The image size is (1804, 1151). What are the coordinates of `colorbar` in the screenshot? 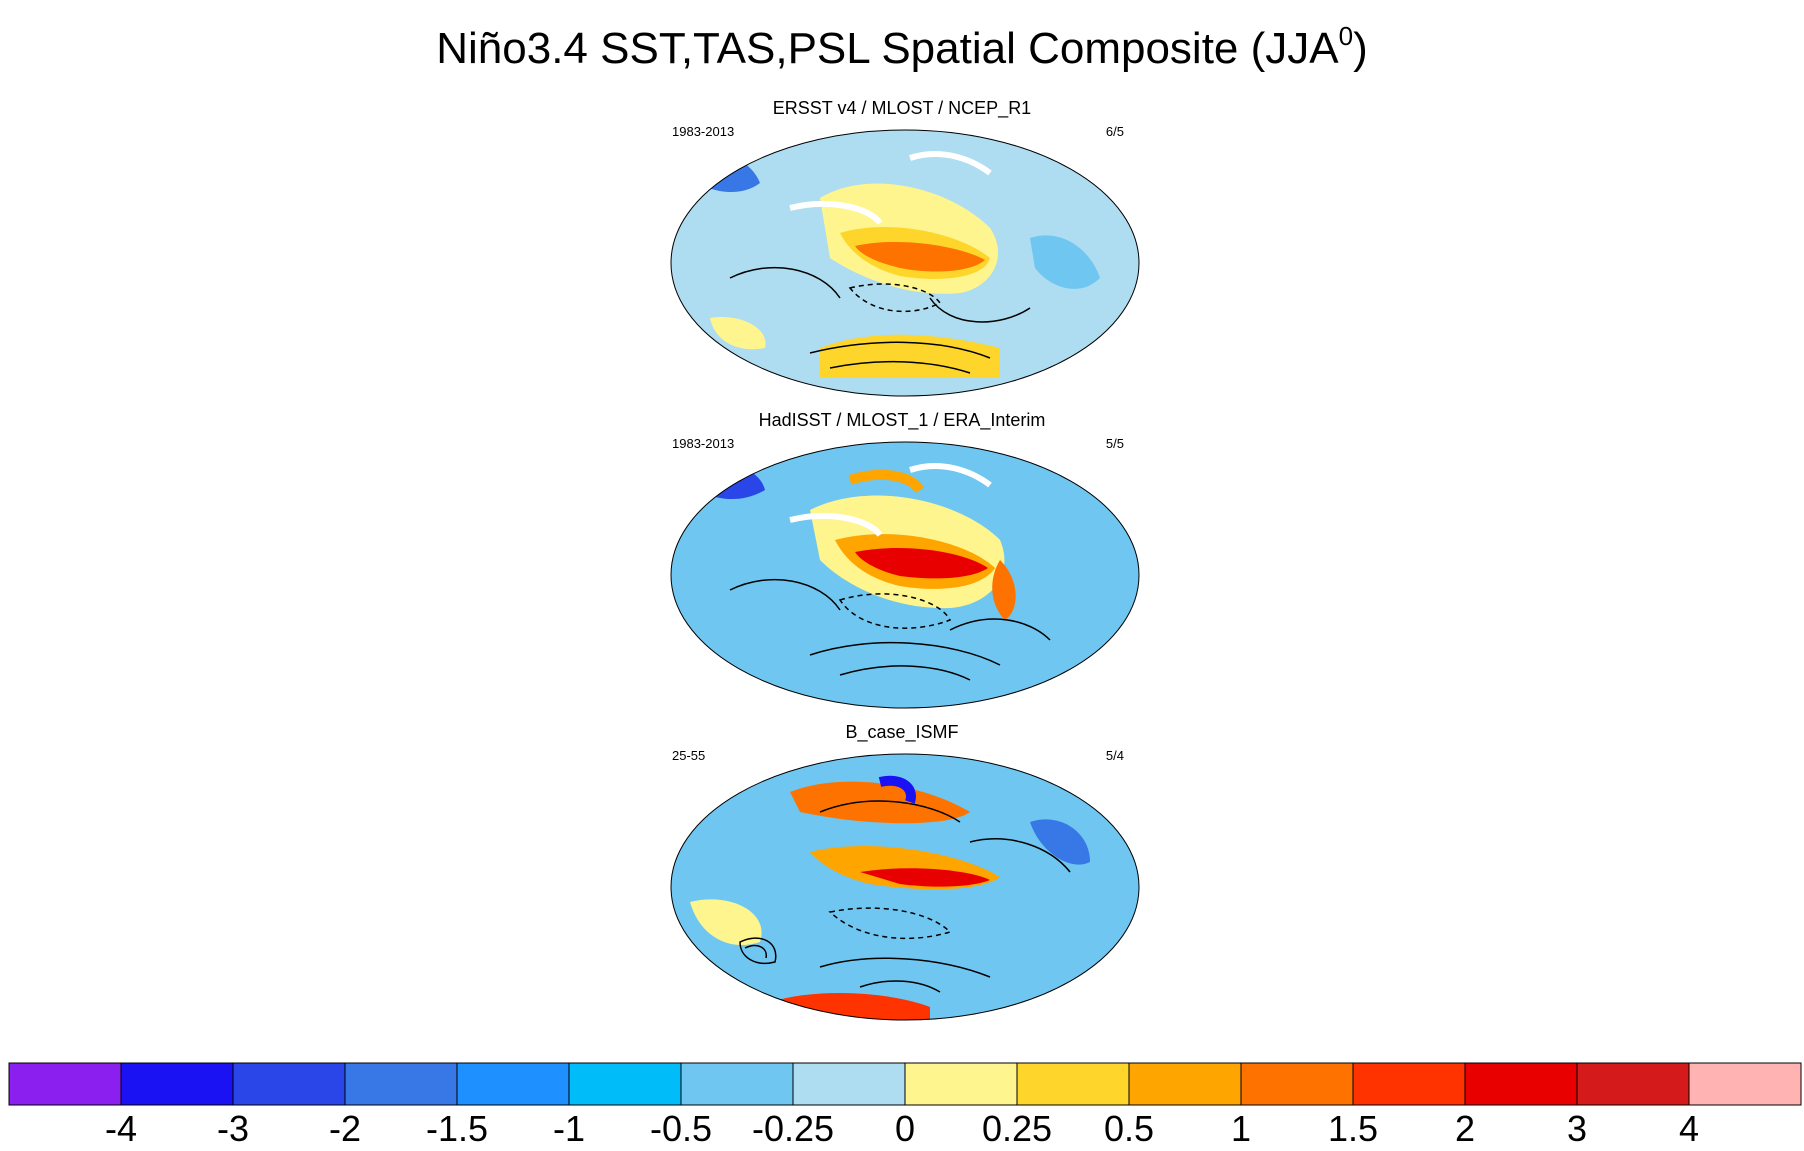 It's located at (905, 1084).